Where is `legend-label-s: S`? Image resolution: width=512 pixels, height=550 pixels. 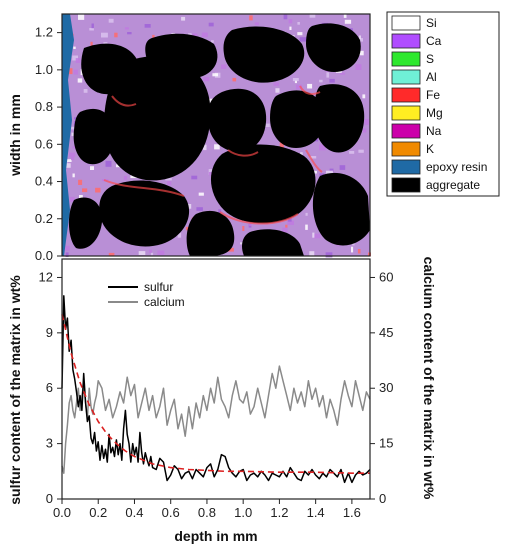 legend-label-s: S is located at coordinates (430, 59).